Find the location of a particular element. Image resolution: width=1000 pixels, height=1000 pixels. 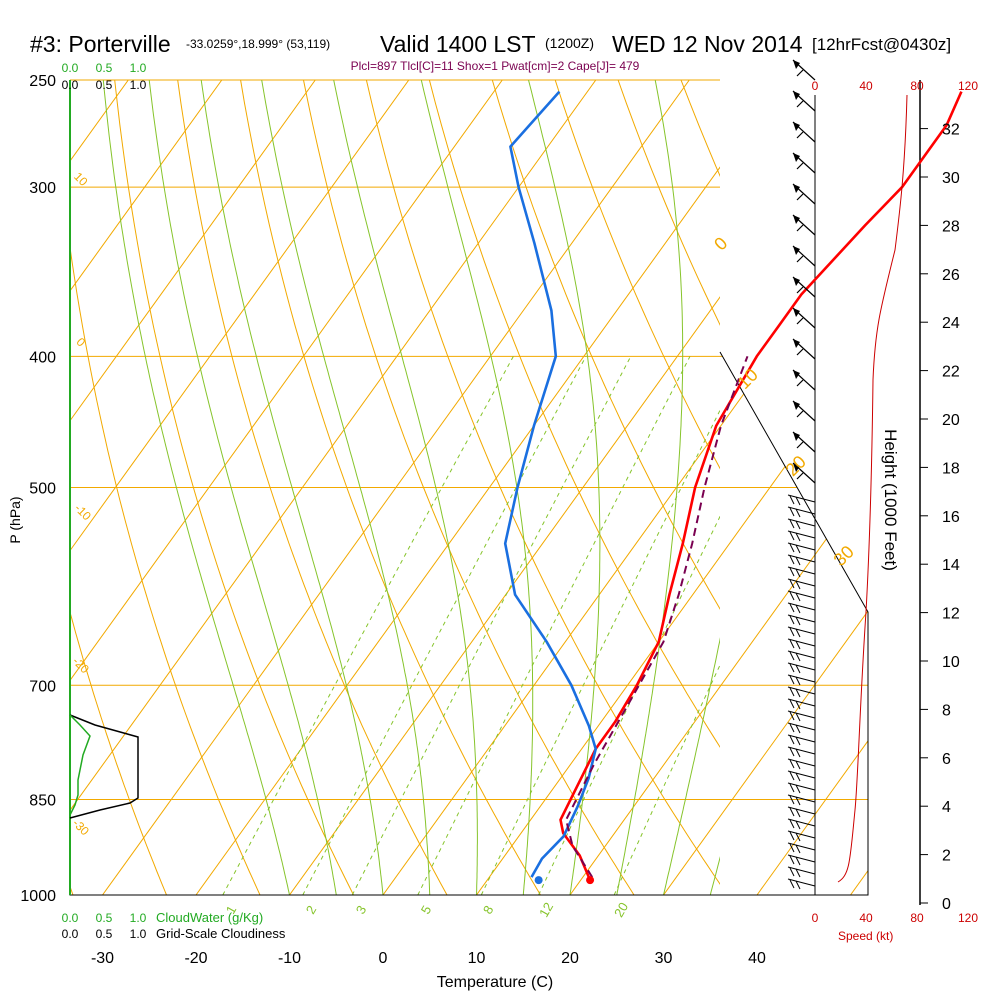

forecast-info: [12hrFcst@0430z] is located at coordinates (881, 44).